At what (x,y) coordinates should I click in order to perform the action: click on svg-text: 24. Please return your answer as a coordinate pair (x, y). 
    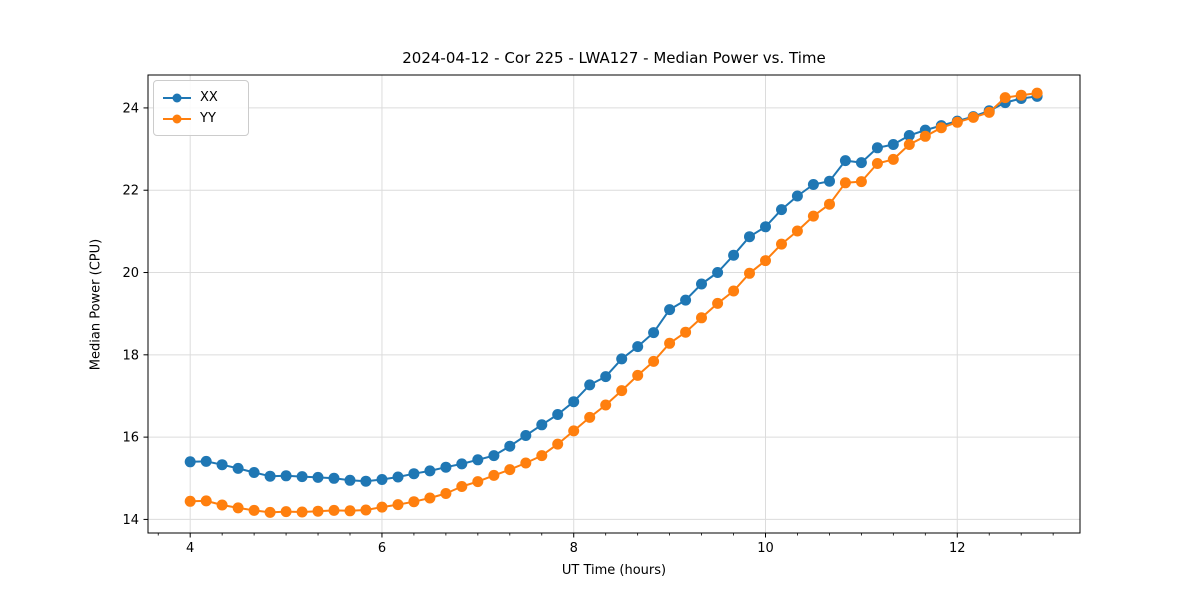
    Looking at the image, I should click on (130, 108).